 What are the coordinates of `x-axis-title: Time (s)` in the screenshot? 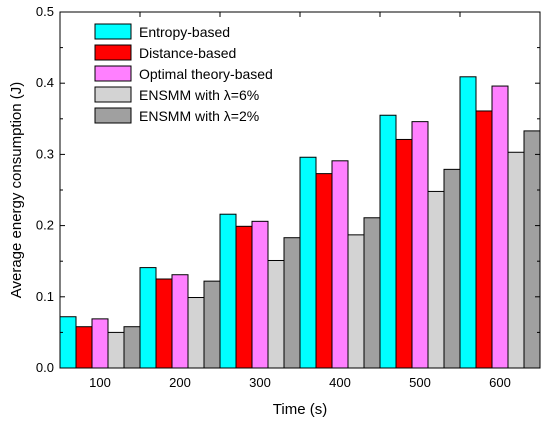 It's located at (300, 409).